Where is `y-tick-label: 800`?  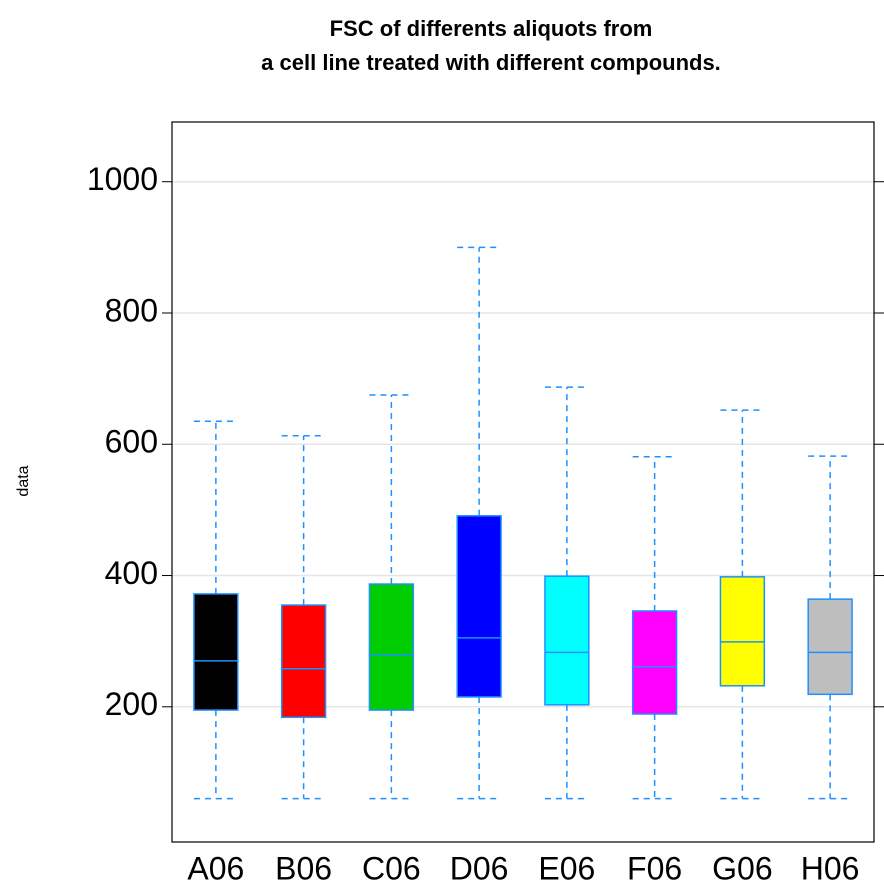
y-tick-label: 800 is located at coordinates (131, 310).